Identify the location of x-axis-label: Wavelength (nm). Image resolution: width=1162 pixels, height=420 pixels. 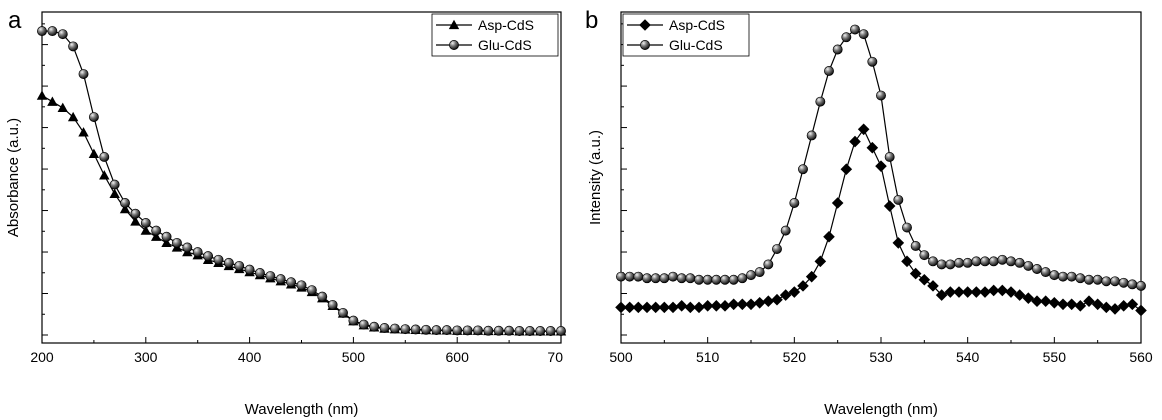
(302, 409).